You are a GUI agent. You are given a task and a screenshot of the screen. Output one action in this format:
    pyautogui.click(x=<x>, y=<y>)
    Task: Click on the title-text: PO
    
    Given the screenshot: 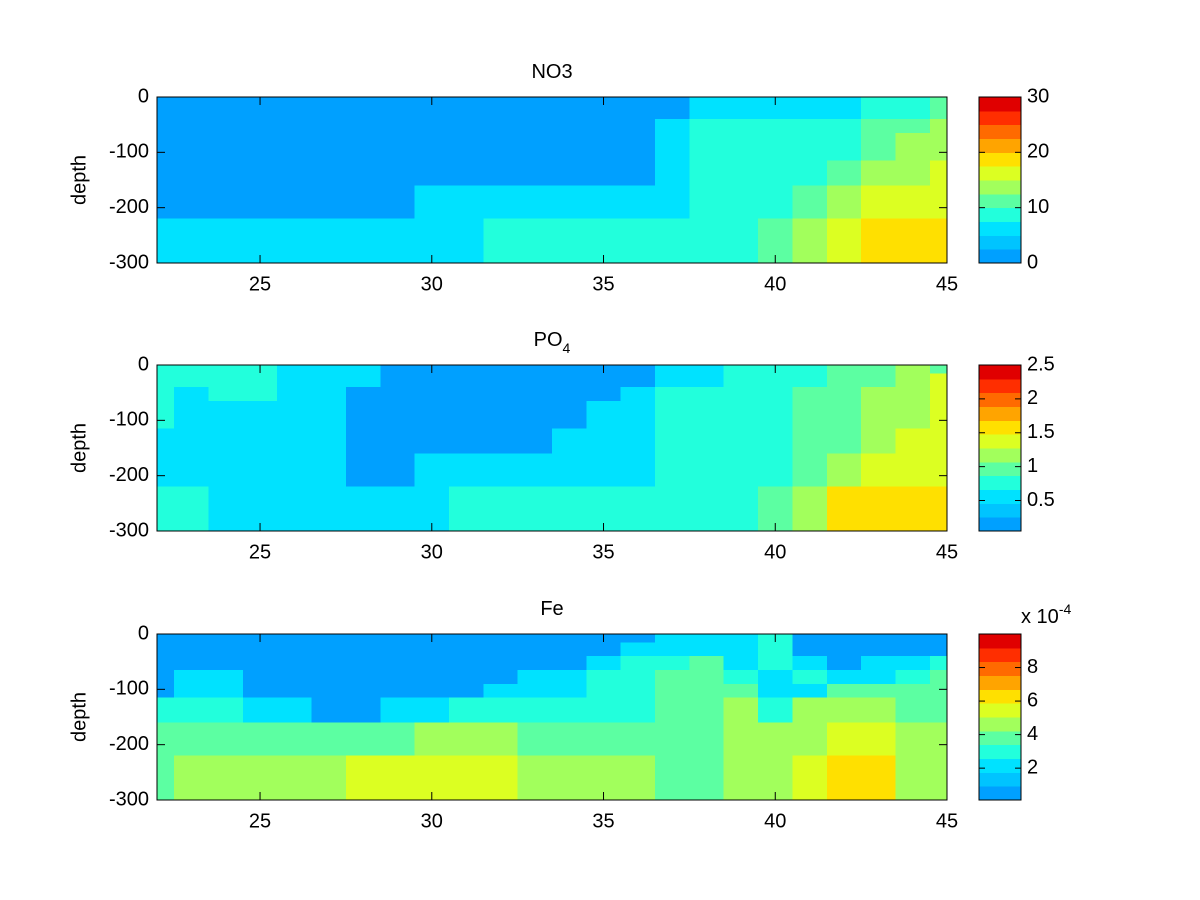 What is the action you would take?
    pyautogui.click(x=548, y=340)
    